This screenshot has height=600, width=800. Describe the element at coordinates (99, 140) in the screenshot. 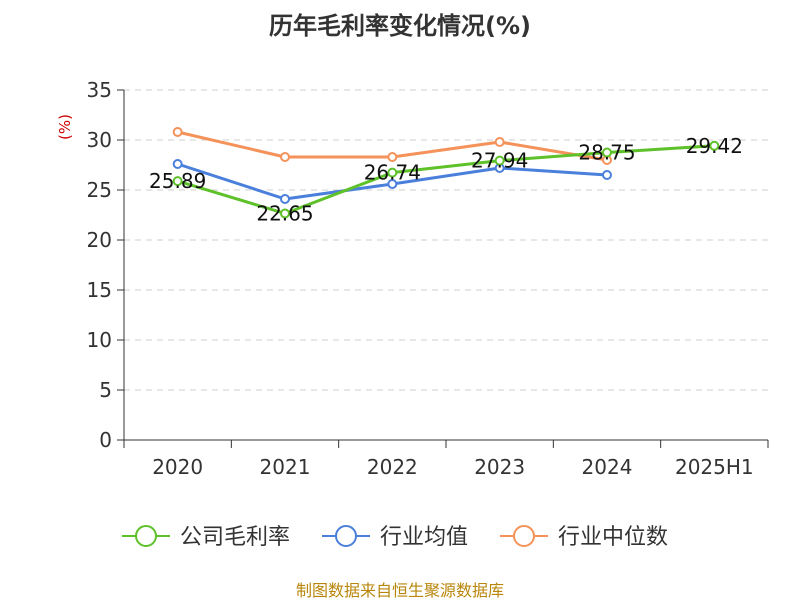

I see `y-tick-label: 30` at that location.